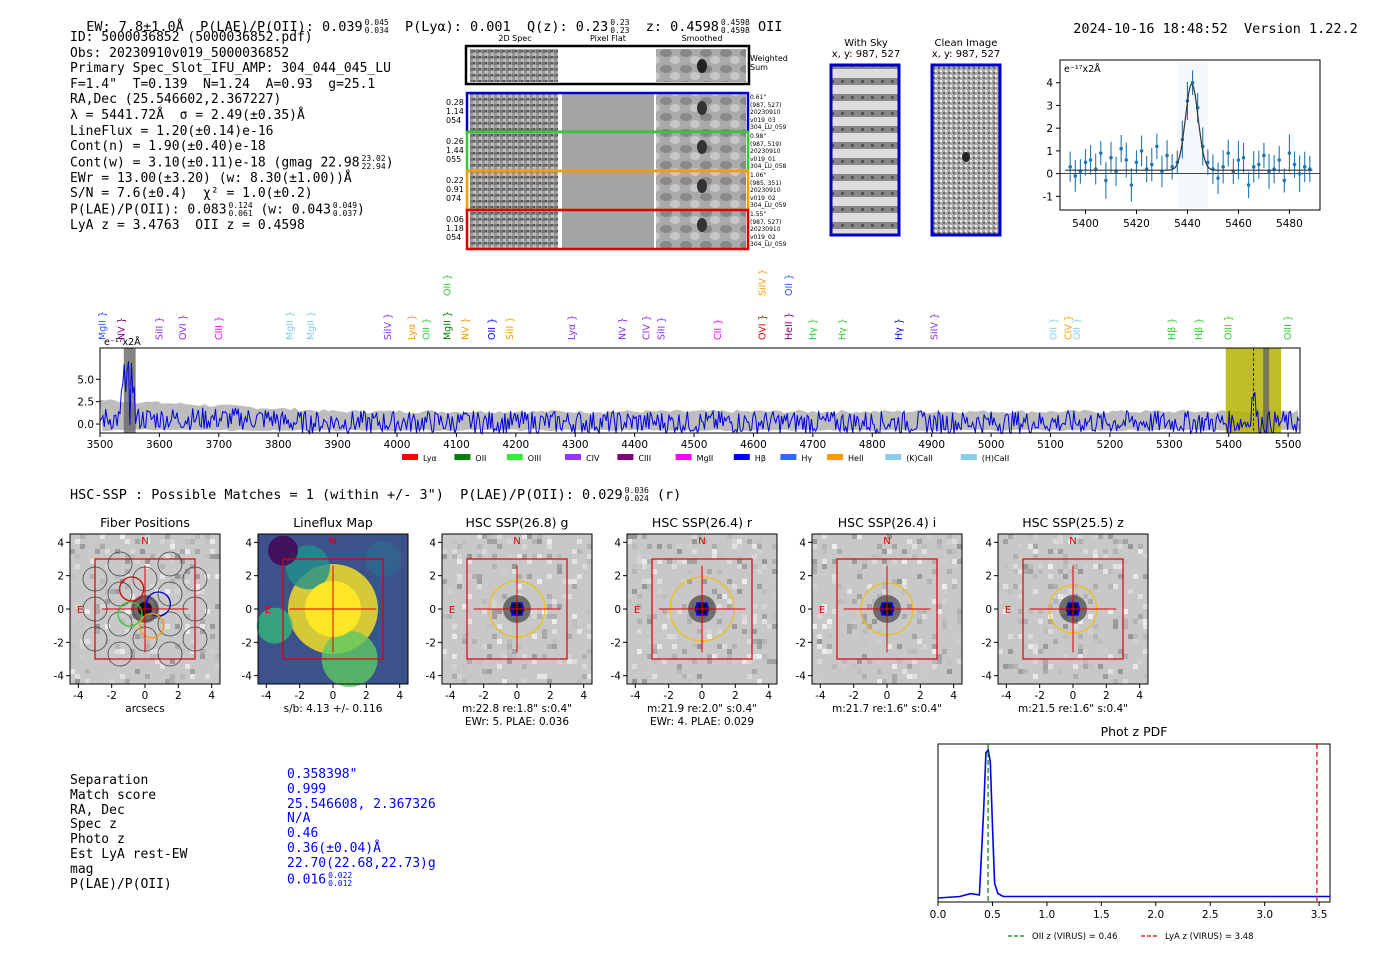 Image resolution: width=1400 pixels, height=953 pixels. What do you see at coordinates (97, 840) in the screenshot?
I see `match-key: Photo z` at bounding box center [97, 840].